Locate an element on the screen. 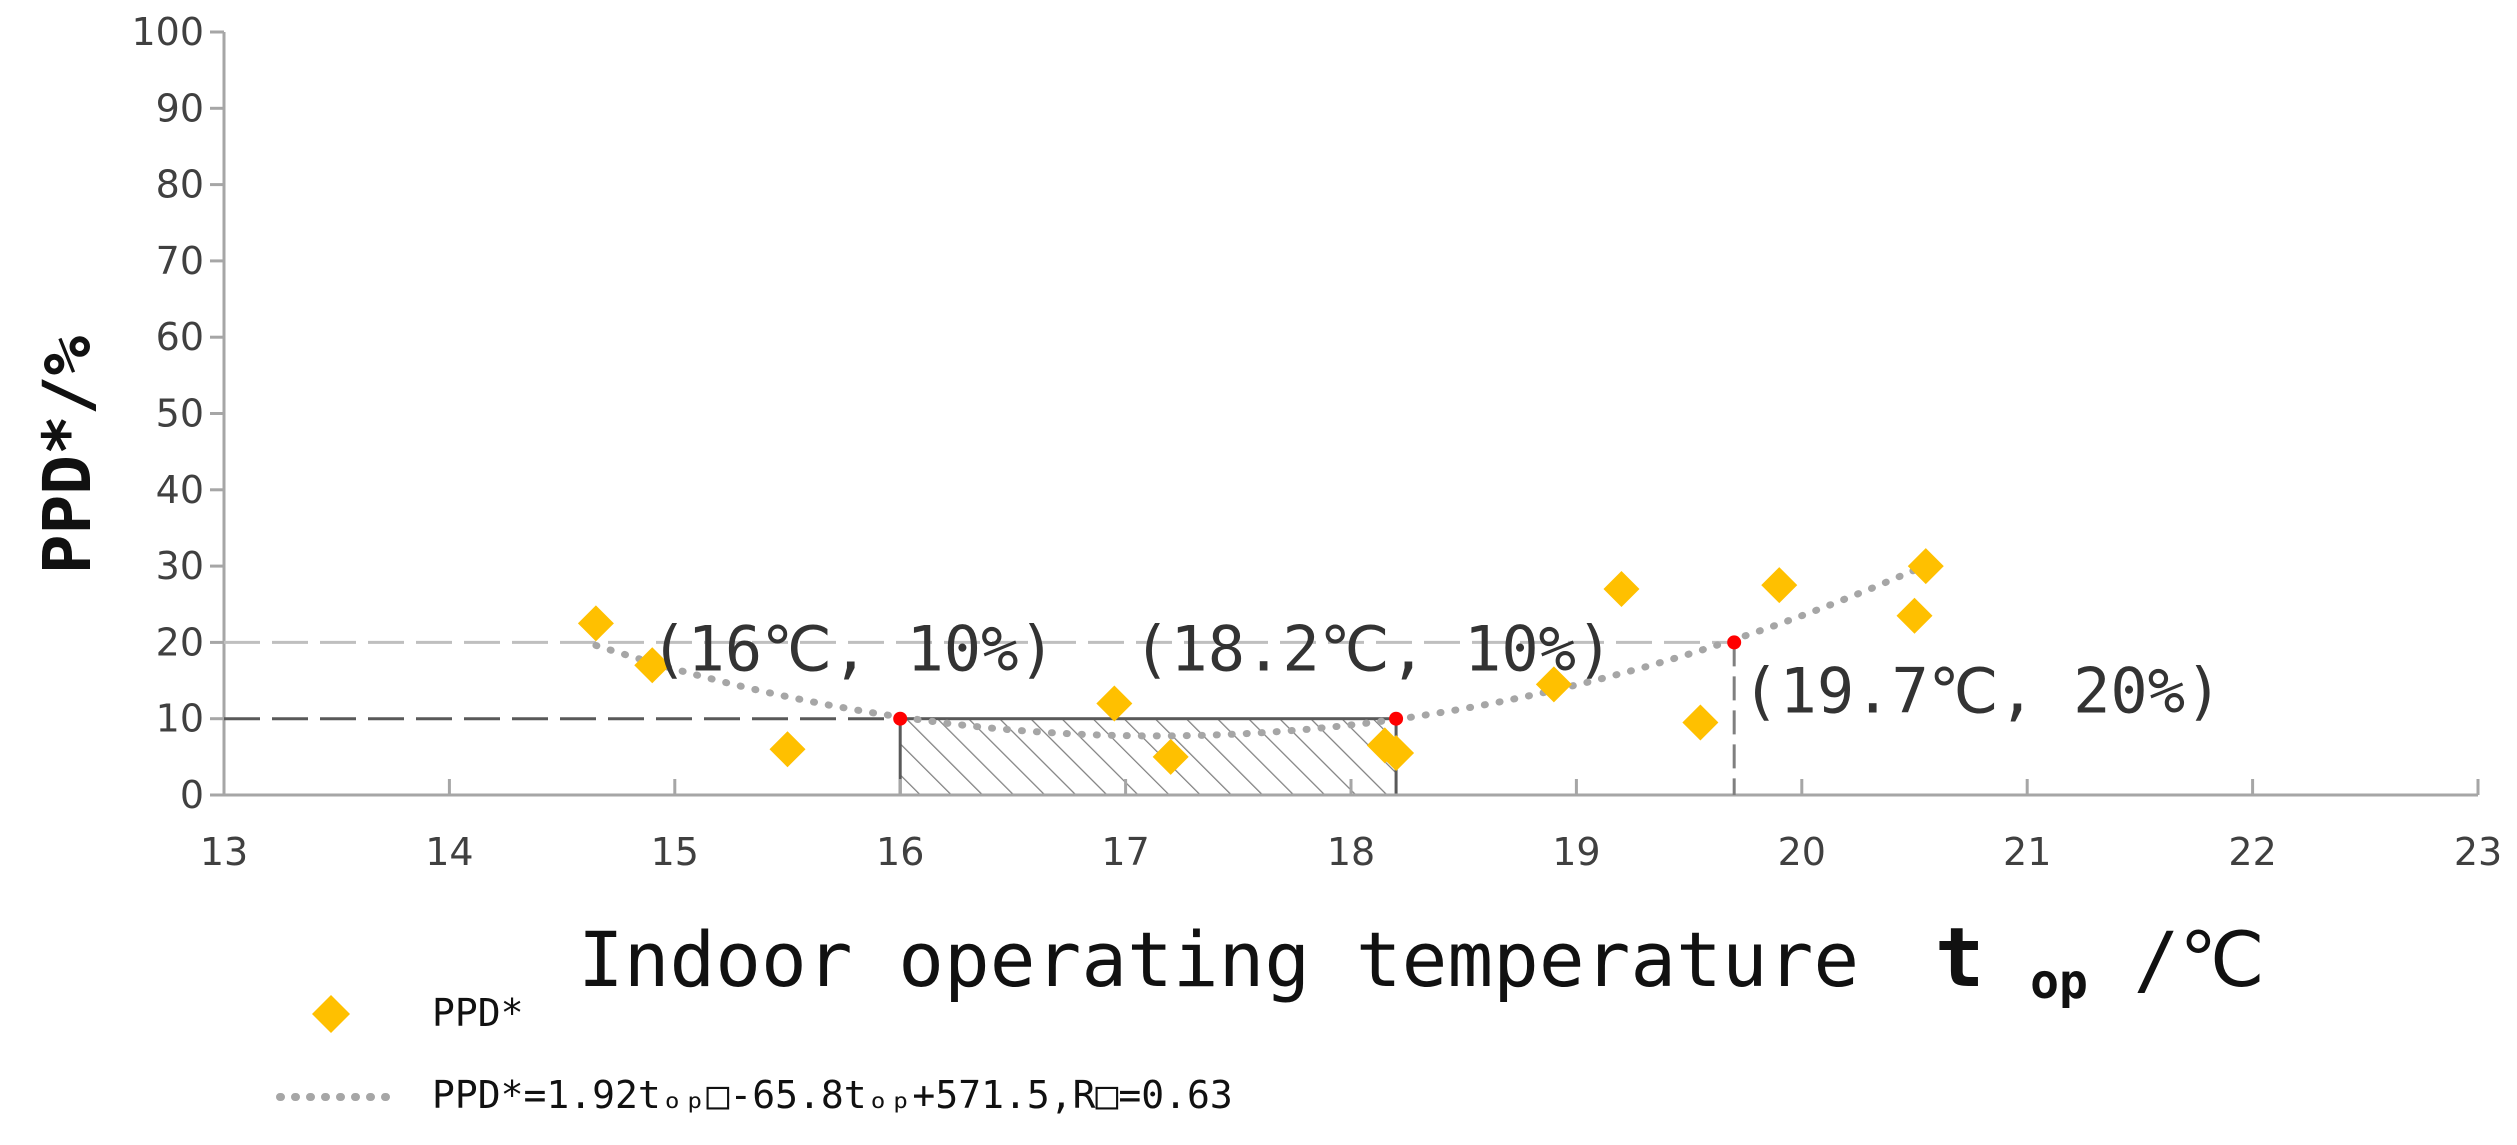 The height and width of the screenshot is (1145, 2517). x-axis-title-symbol: t is located at coordinates (1959, 958).